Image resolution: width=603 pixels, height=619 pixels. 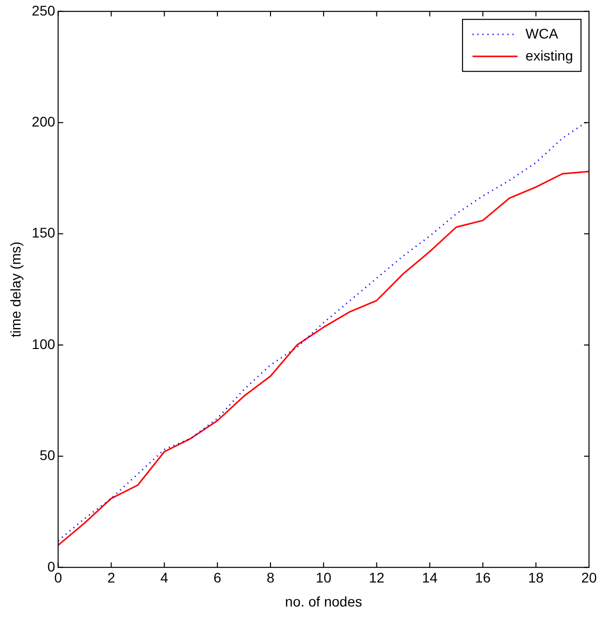 What do you see at coordinates (44, 232) in the screenshot?
I see `y-tick-label: 150` at bounding box center [44, 232].